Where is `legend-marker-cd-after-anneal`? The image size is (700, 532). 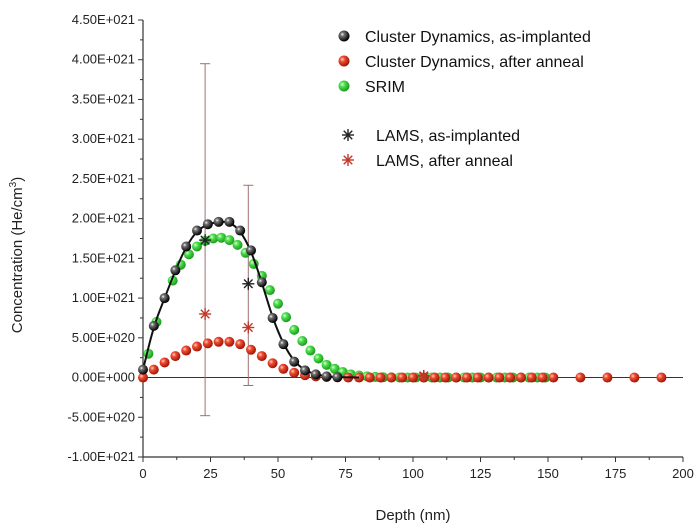
legend-marker-cd-after-anneal is located at coordinates (344, 61).